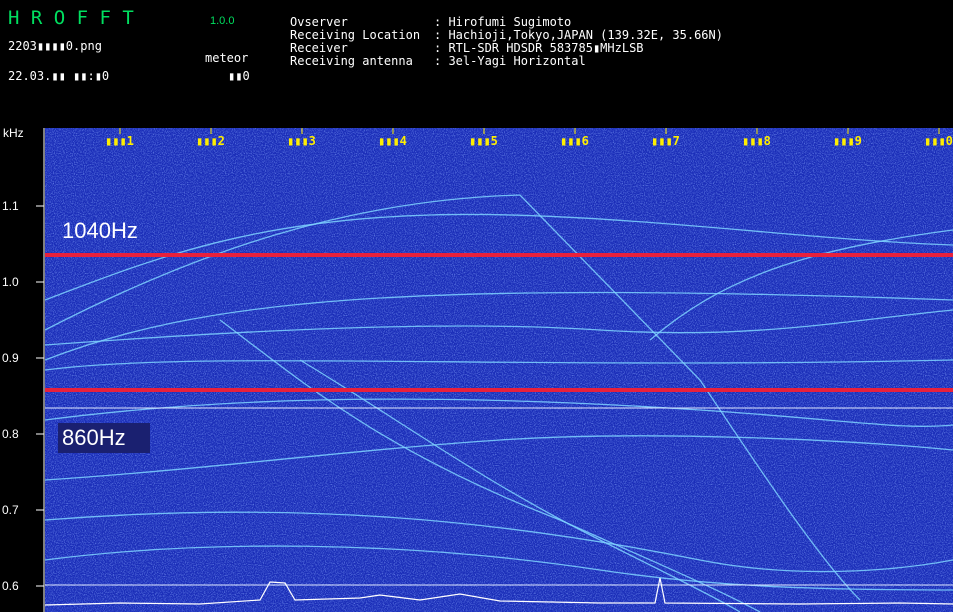 The image size is (953, 612). Describe the element at coordinates (502, 22) in the screenshot. I see `info-value: : Hirofumi Sugimoto` at that location.